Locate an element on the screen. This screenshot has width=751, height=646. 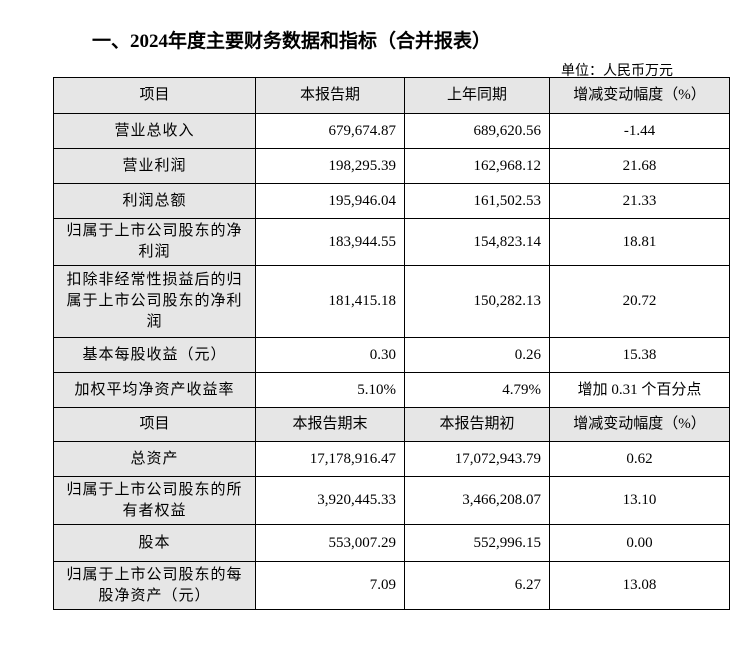
row-label: 营业总收入 is located at coordinates (154, 131).